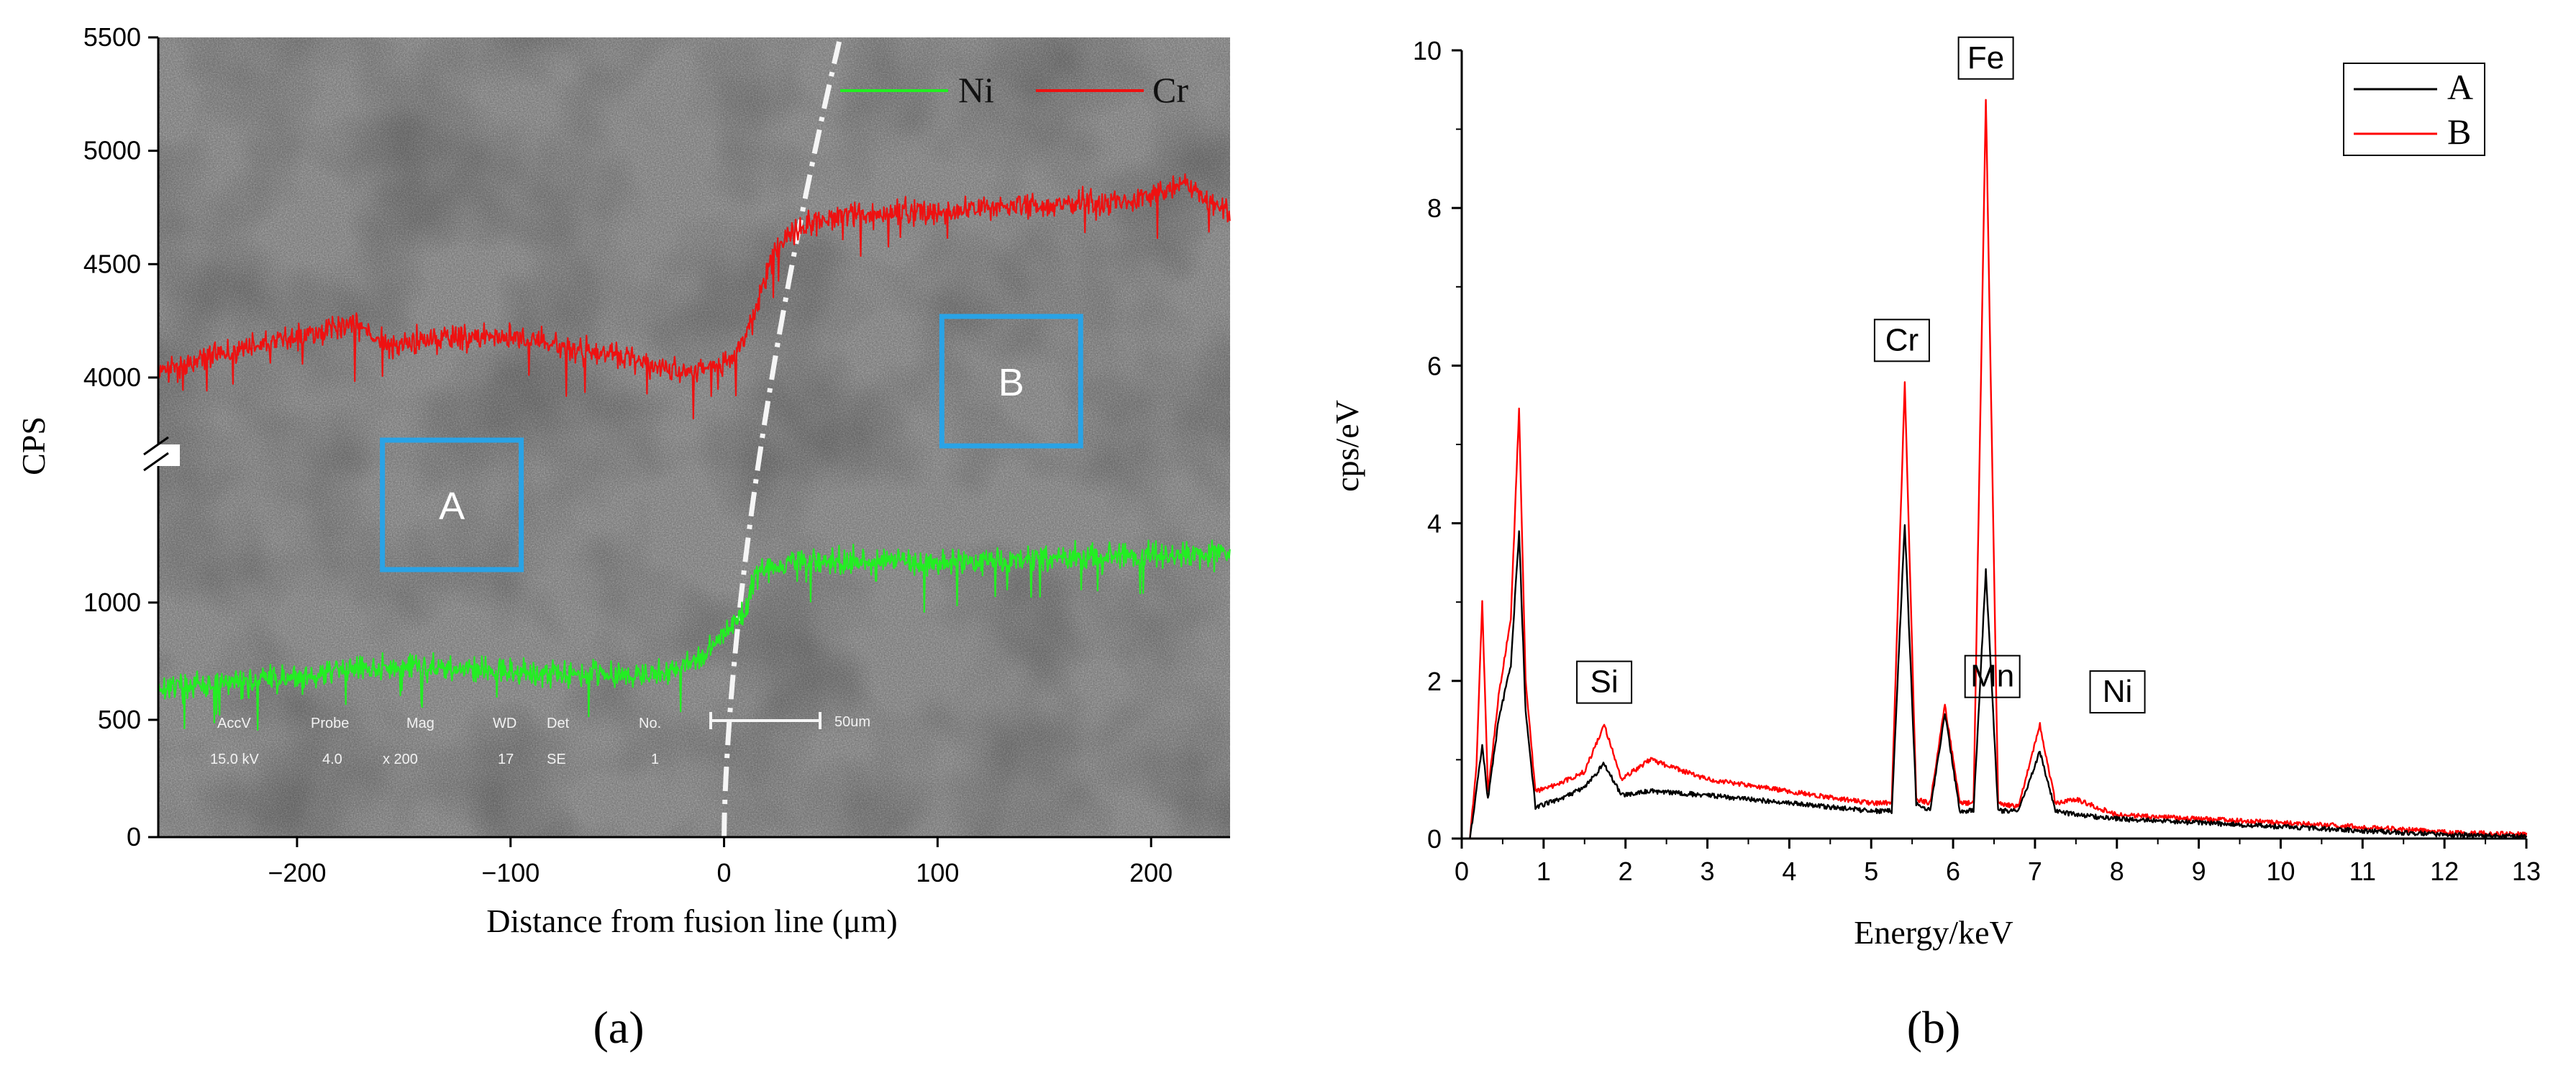 The width and height of the screenshot is (2576, 1073). I want to click on y-axis-label: CPS, so click(33, 445).